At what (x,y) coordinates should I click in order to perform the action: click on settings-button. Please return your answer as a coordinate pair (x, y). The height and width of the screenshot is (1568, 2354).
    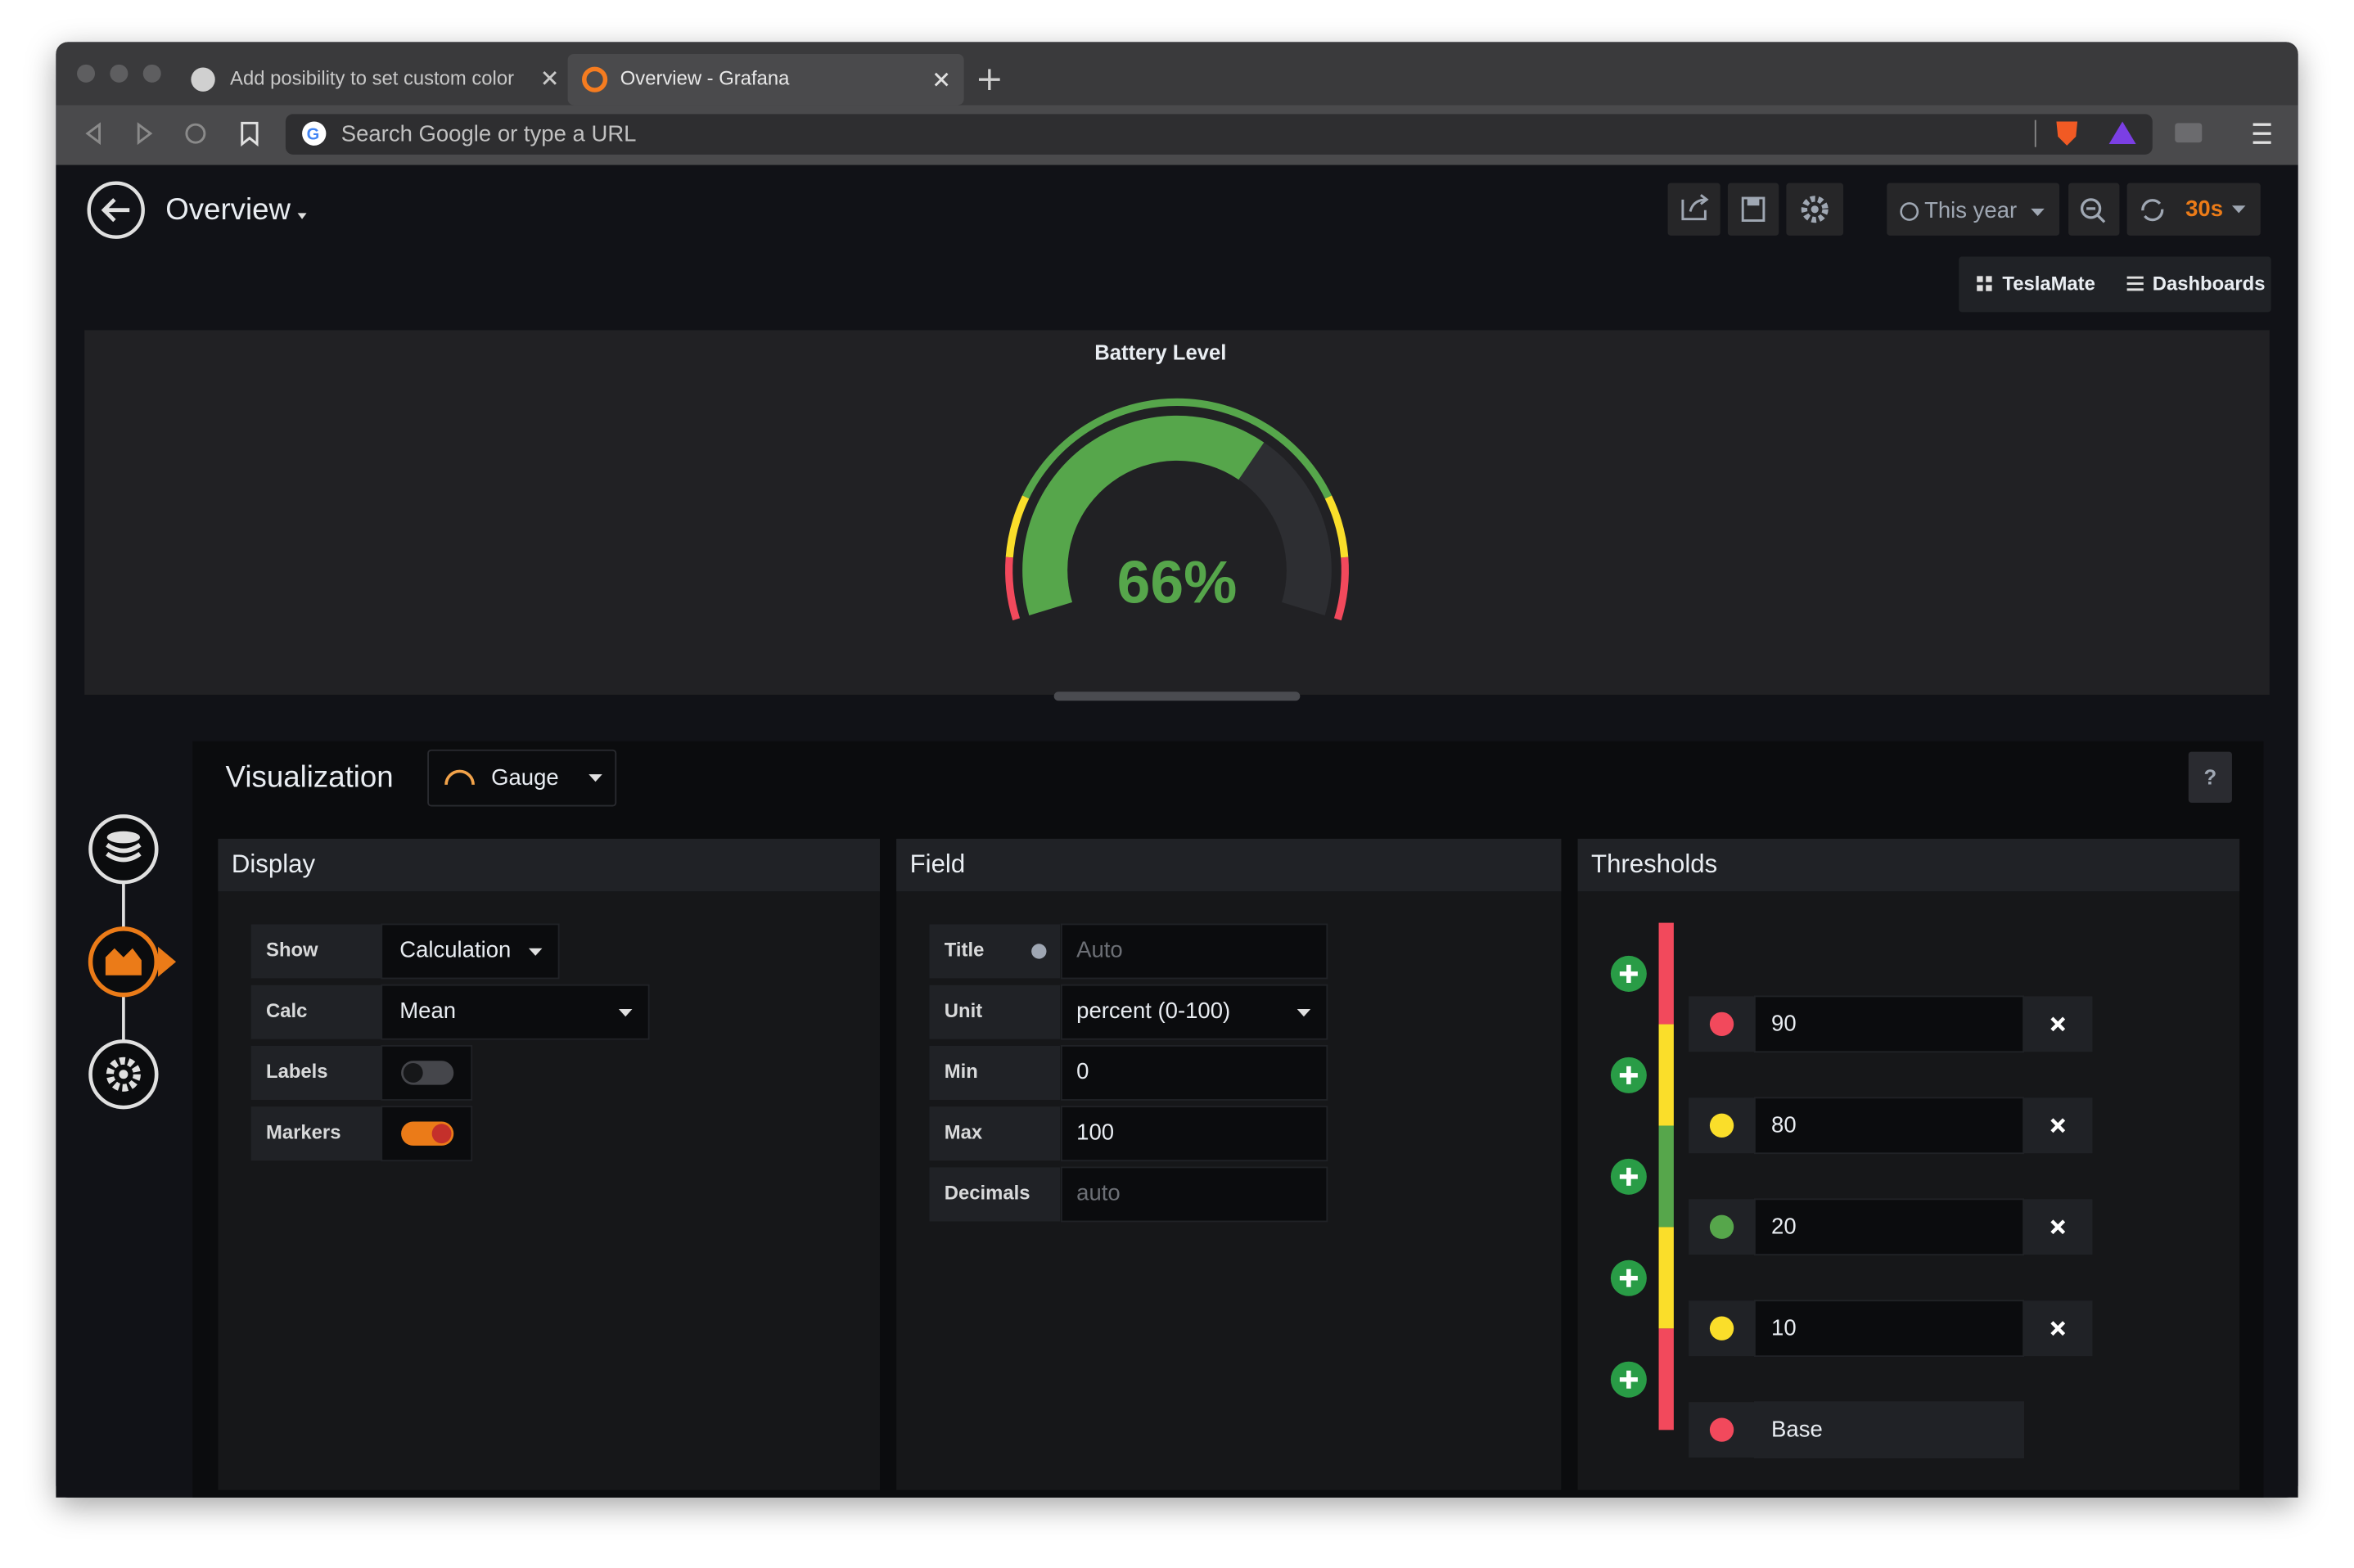
    Looking at the image, I should click on (1815, 209).